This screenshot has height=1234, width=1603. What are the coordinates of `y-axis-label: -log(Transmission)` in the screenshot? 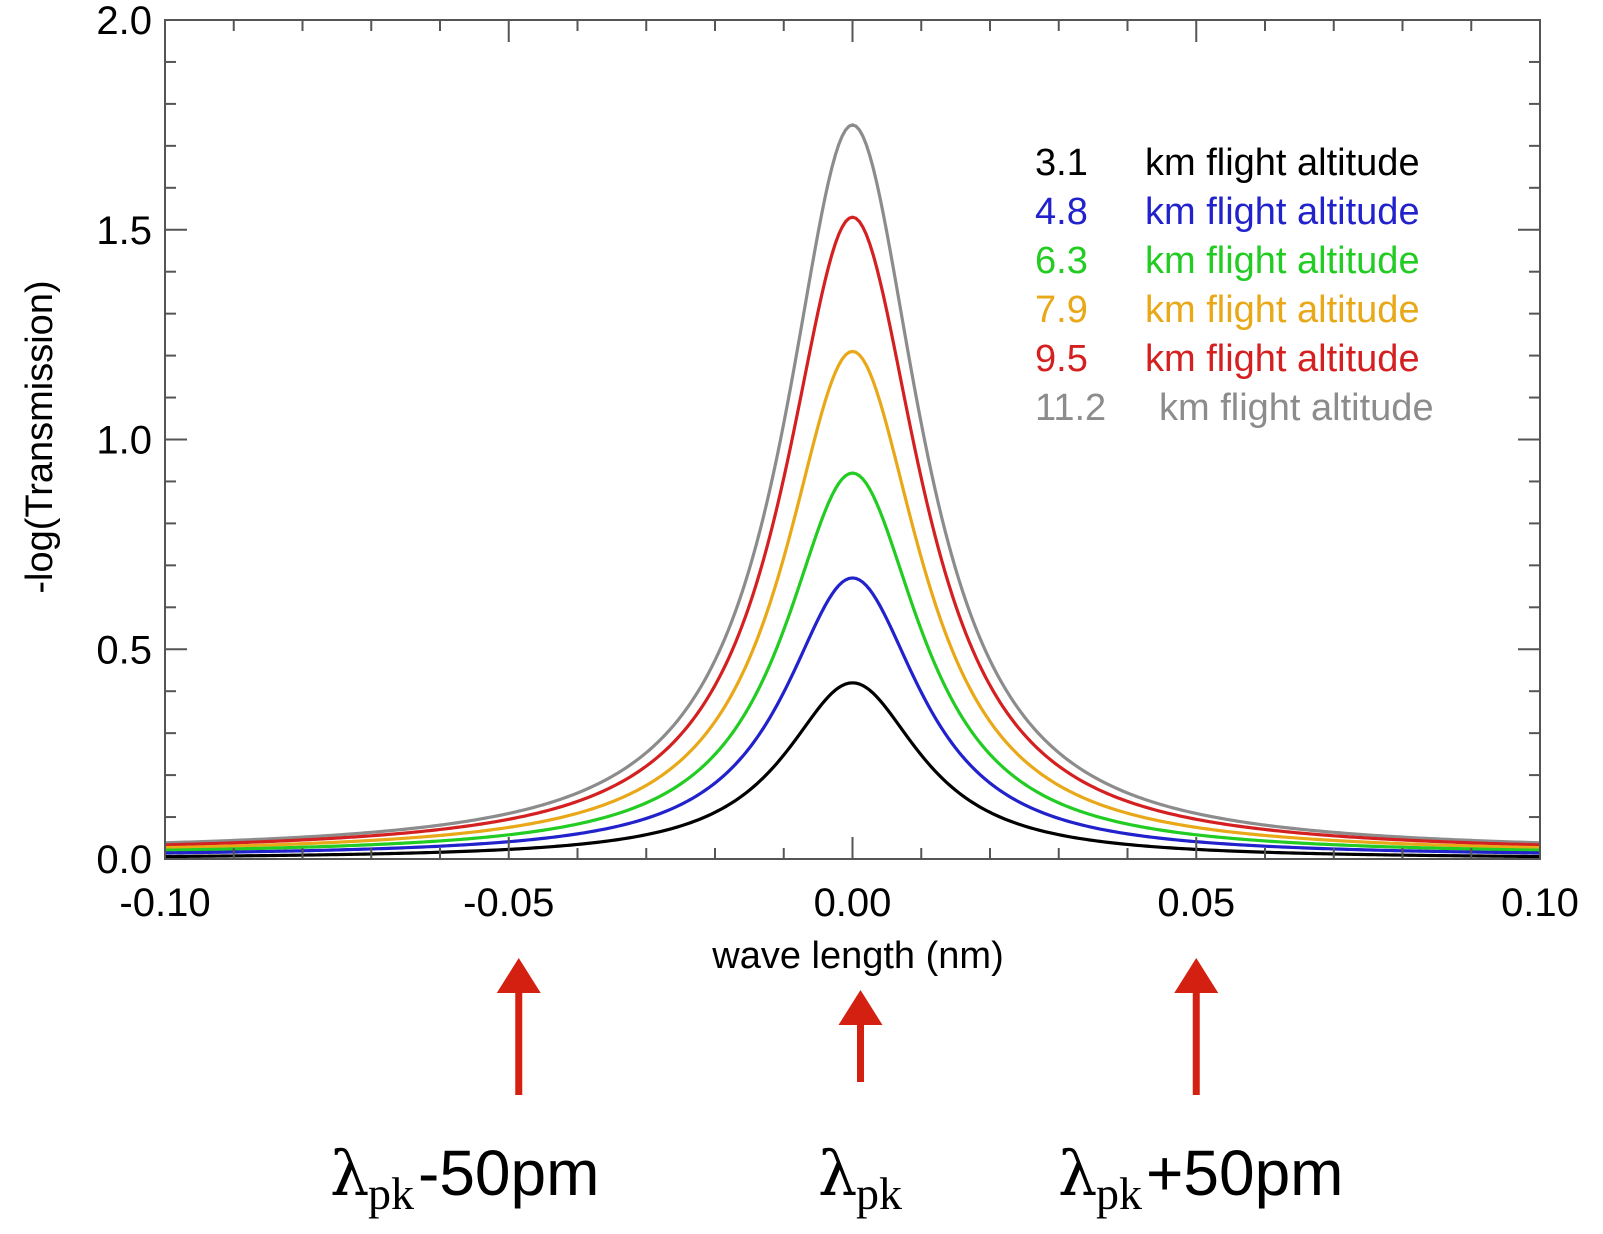 It's located at (40, 436).